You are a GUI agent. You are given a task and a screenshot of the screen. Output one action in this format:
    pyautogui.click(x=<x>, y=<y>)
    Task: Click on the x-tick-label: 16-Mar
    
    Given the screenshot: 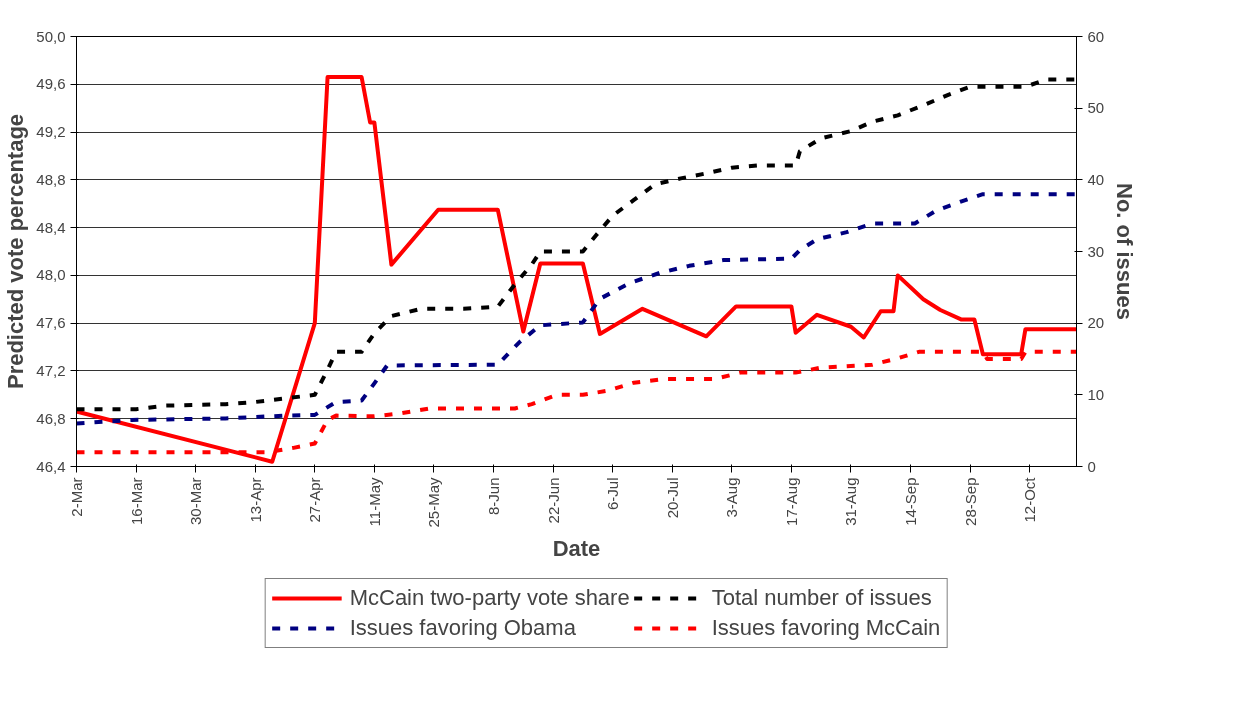 What is the action you would take?
    pyautogui.click(x=136, y=501)
    